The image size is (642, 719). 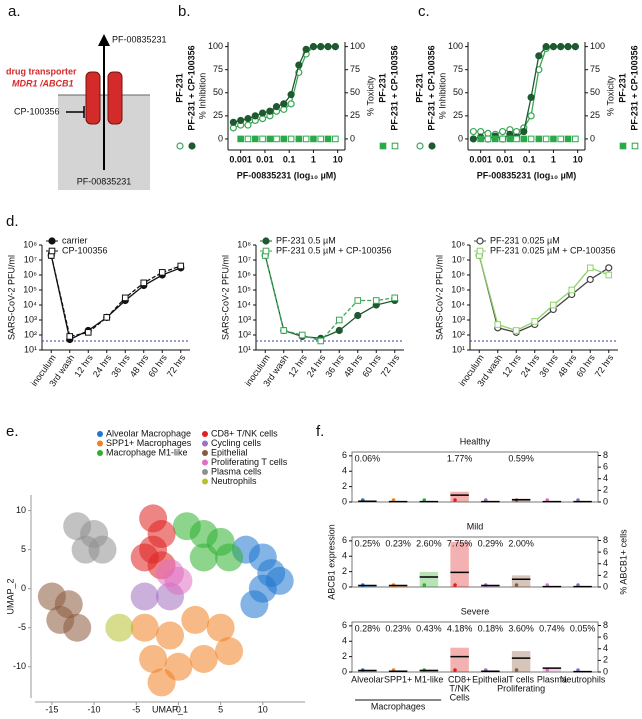 What do you see at coordinates (398, 679) in the screenshot?
I see `x-tick-label: SPP1+` at bounding box center [398, 679].